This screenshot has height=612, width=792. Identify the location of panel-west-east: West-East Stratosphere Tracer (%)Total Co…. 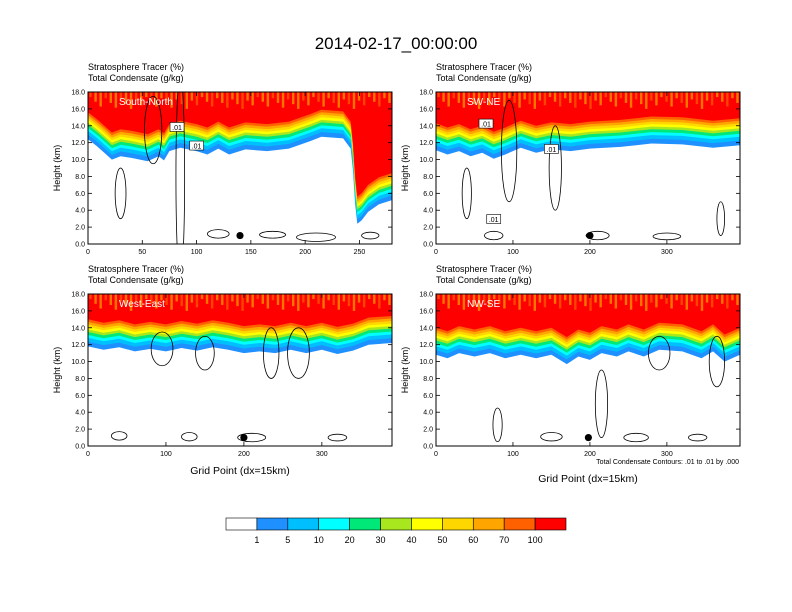
(222, 370).